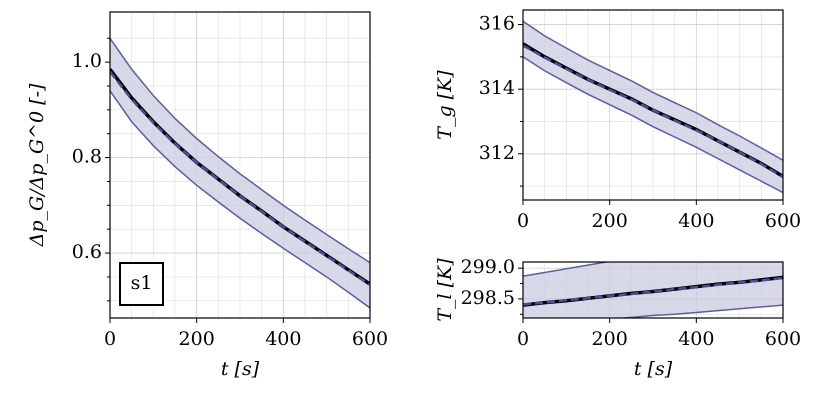 The image size is (830, 415). I want to click on y-tick-label: 0.6, so click(87, 252).